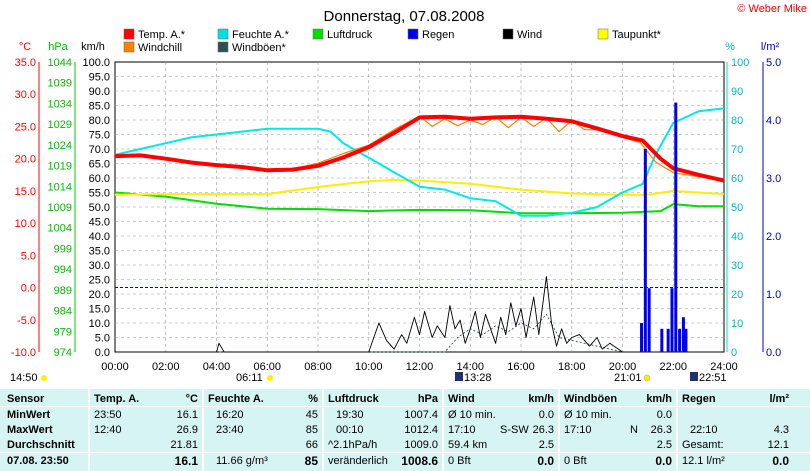 This screenshot has height=471, width=810. Describe the element at coordinates (117, 399) in the screenshot. I see `temp-header: Temp. A.` at that location.